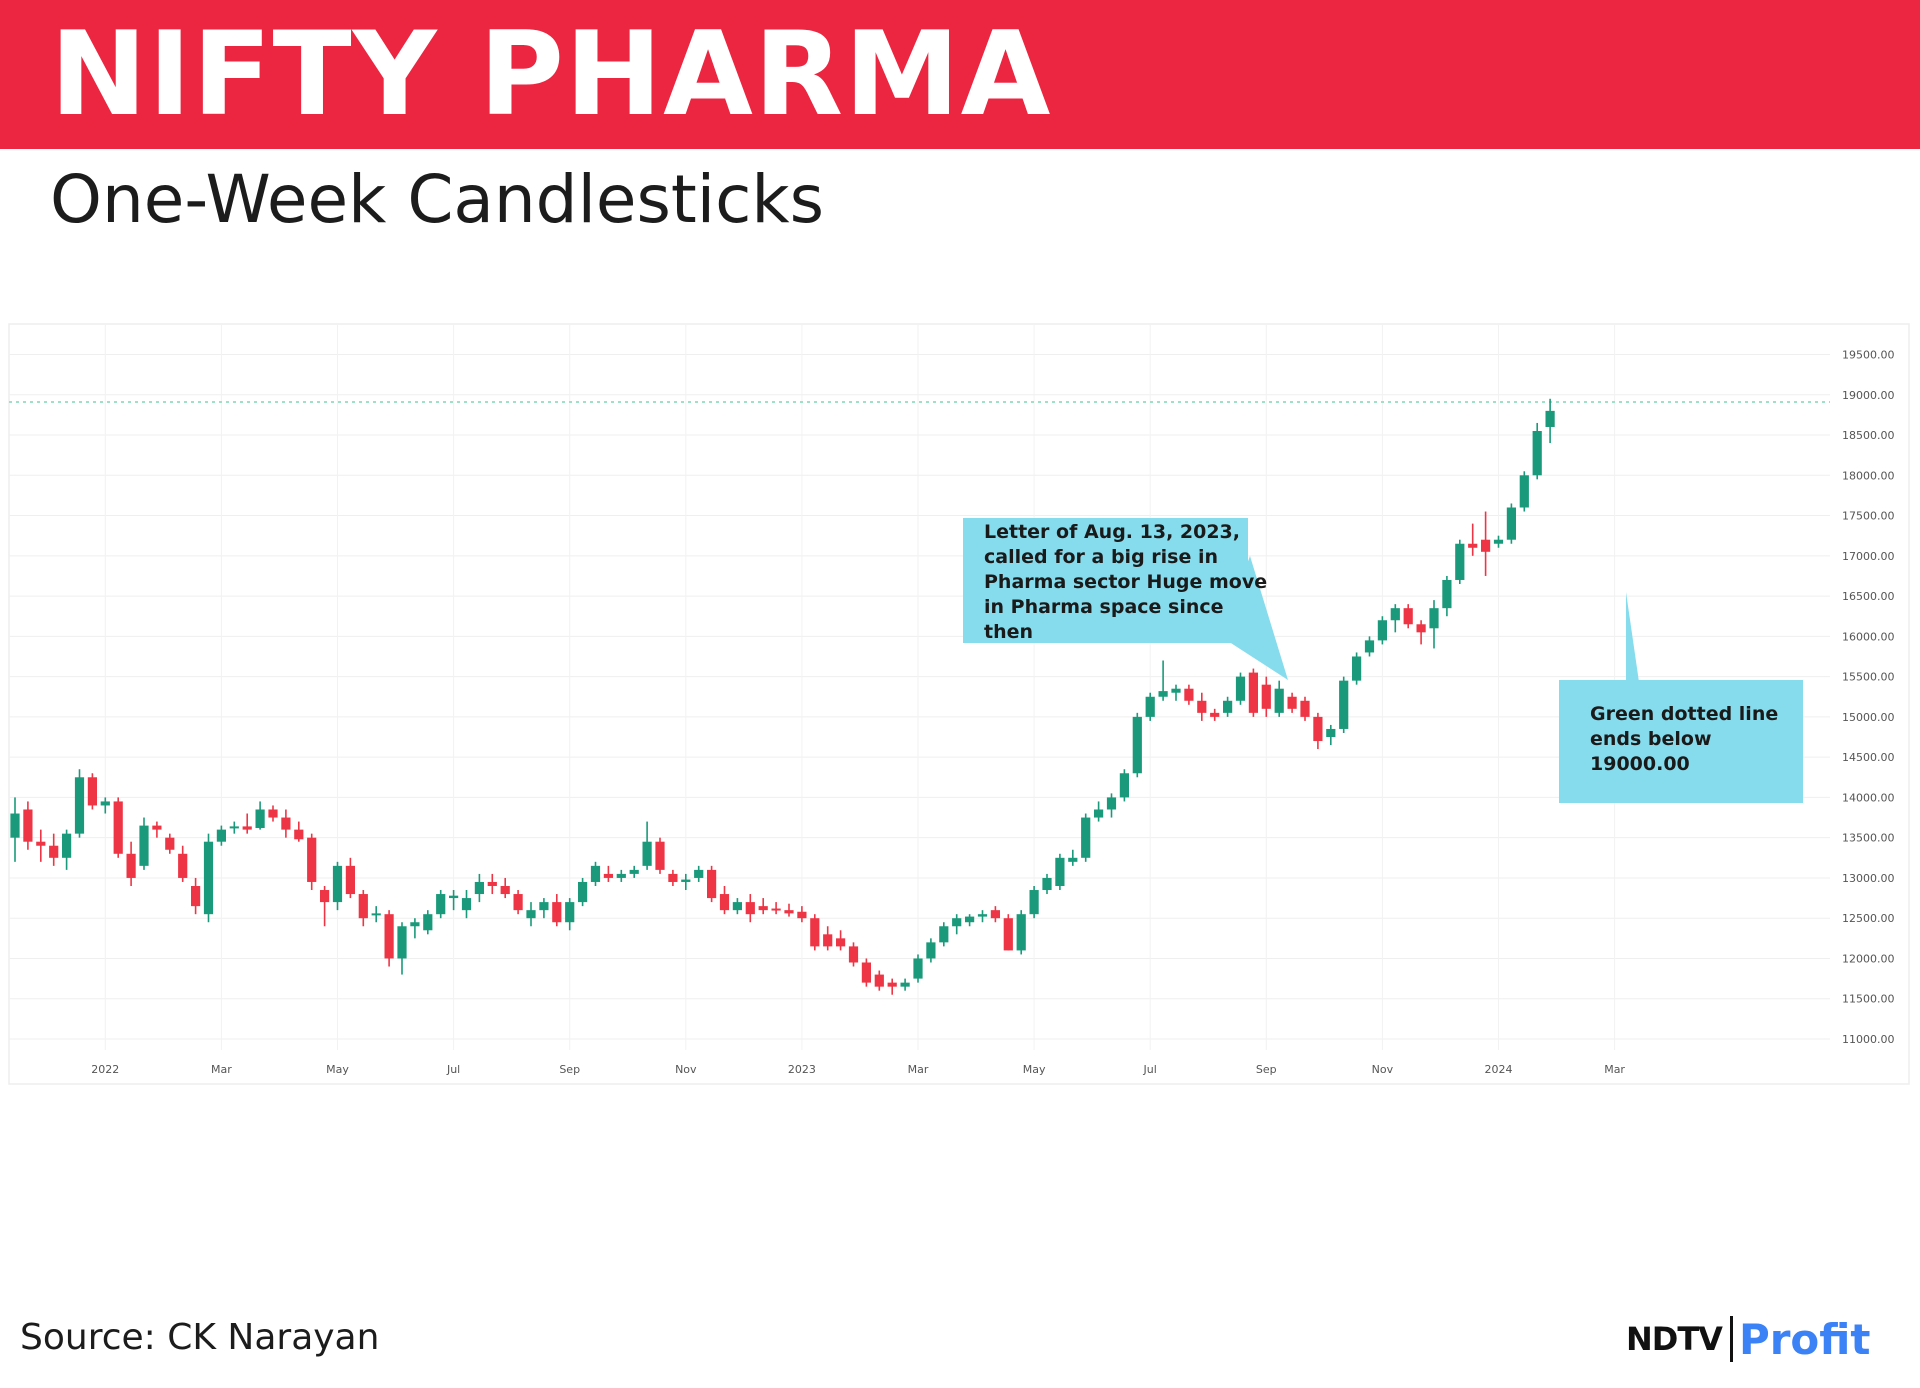 Image resolution: width=1920 pixels, height=1388 pixels. Describe the element at coordinates (1868, 516) in the screenshot. I see `y-tick-label: 17500.00` at that location.